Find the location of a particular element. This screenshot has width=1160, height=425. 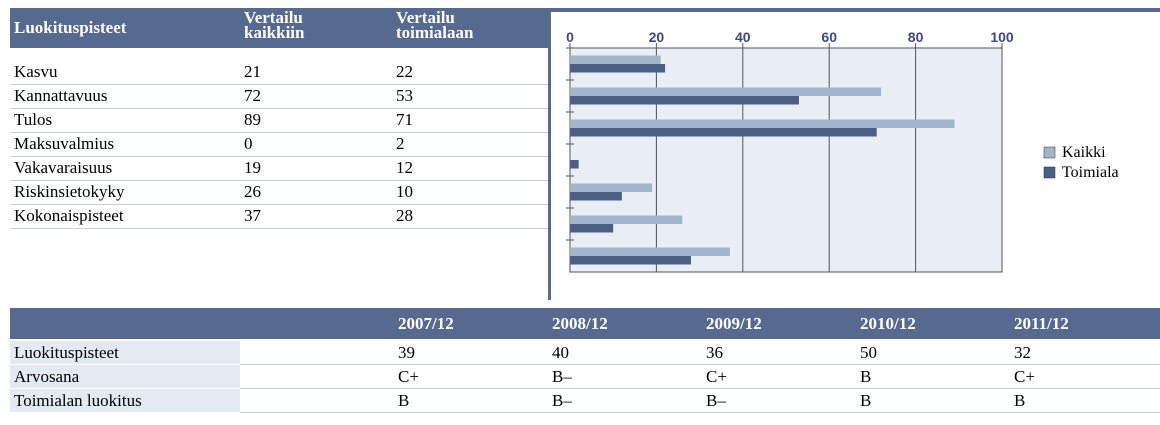

x-tick-label: 60 is located at coordinates (829, 37).